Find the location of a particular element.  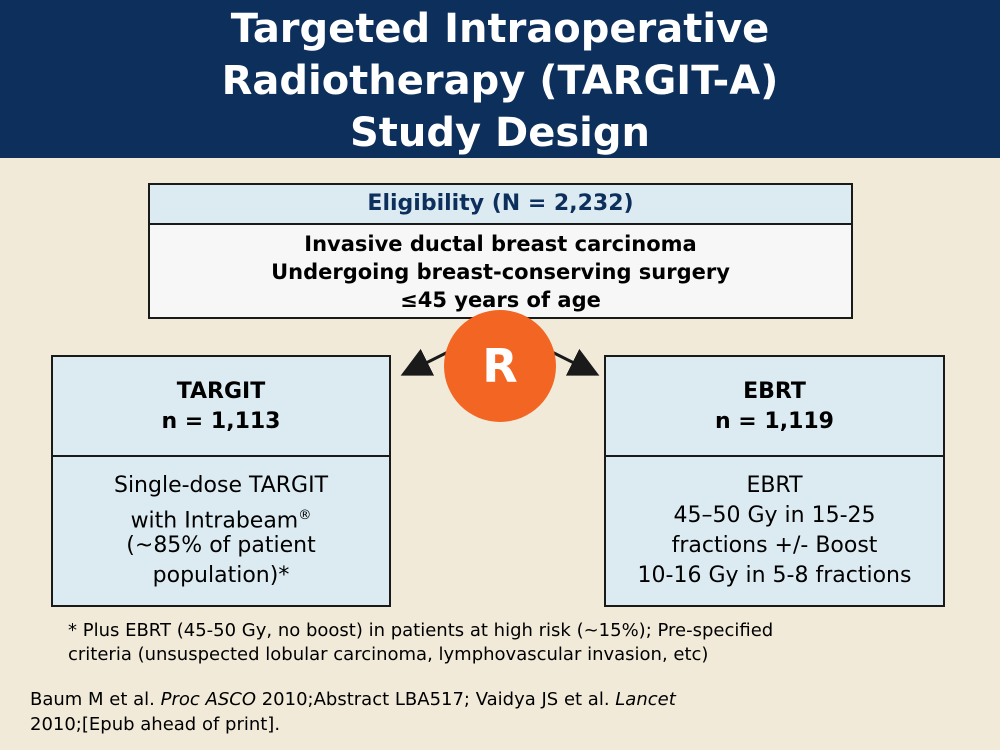

arm-sample-size: n = 1,119 is located at coordinates (774, 421).